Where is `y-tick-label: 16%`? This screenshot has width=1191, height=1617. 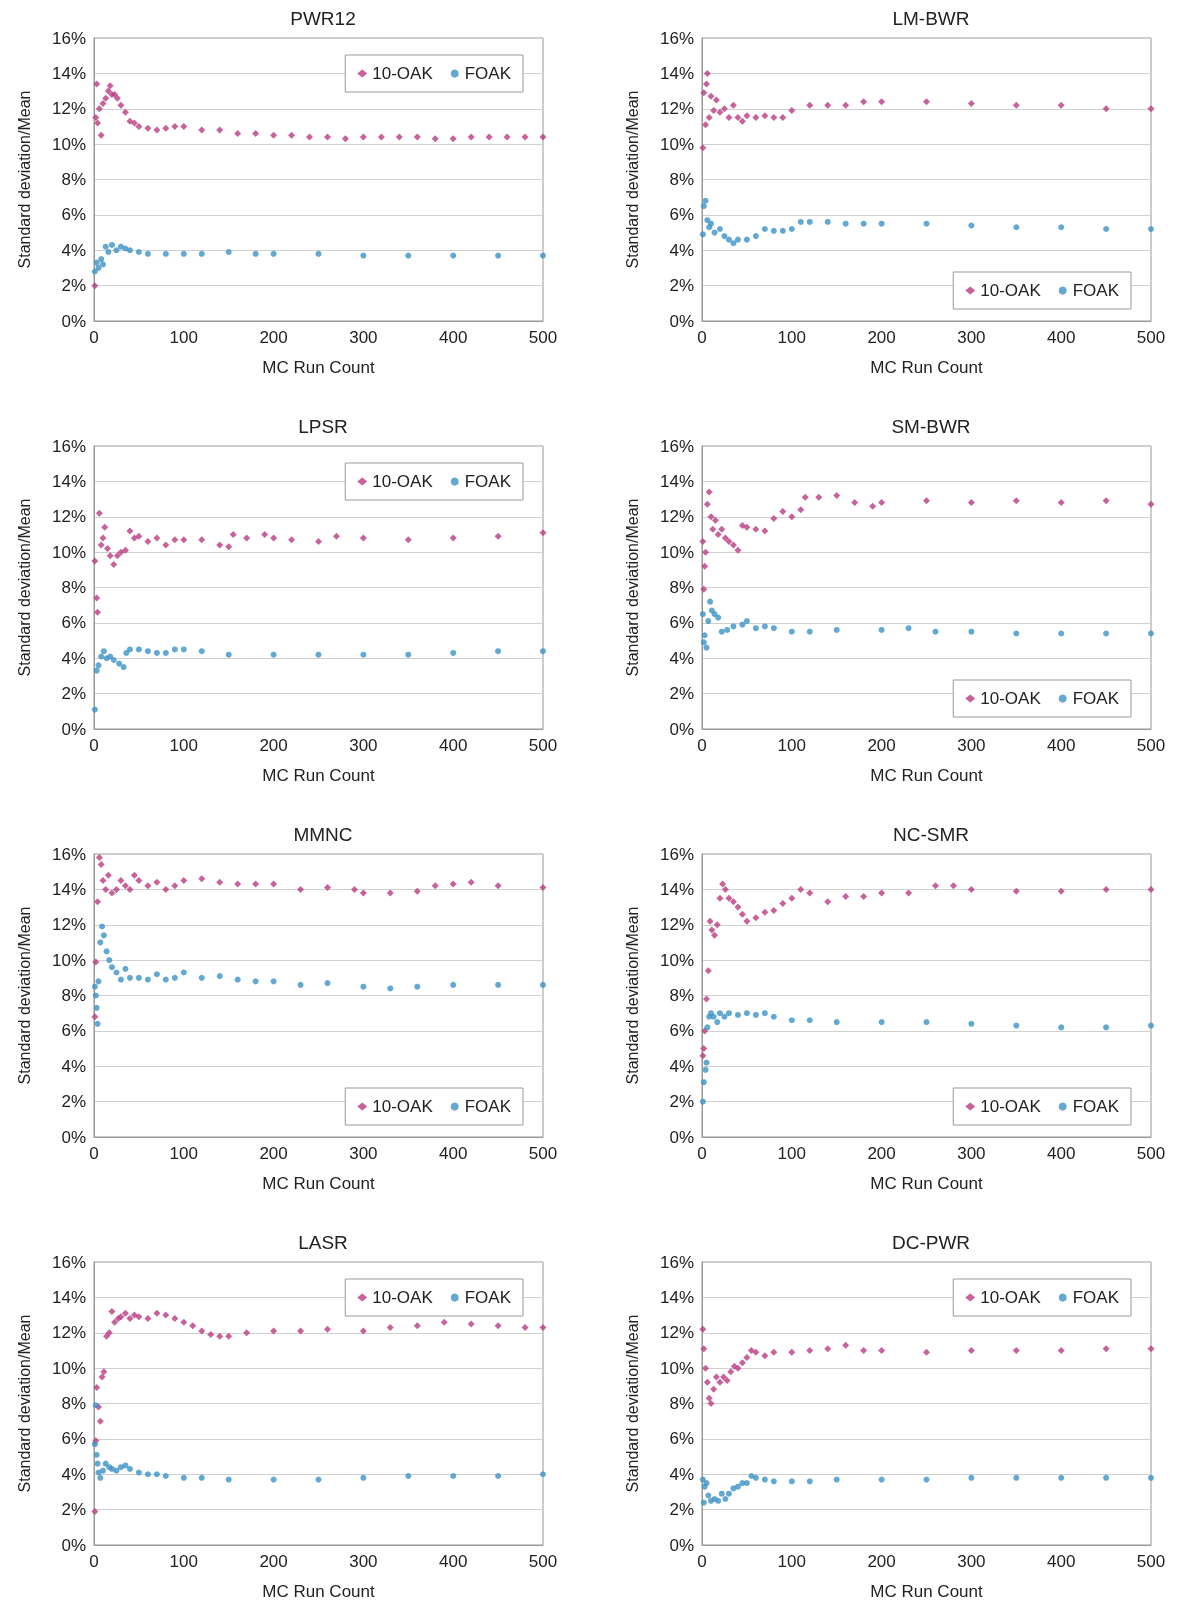
y-tick-label: 16% is located at coordinates (676, 854).